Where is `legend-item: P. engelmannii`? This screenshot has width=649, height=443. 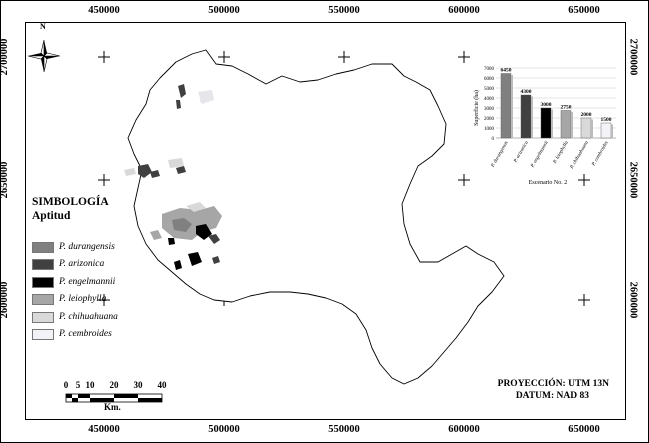
legend-item: P. engelmannii is located at coordinates (73, 282).